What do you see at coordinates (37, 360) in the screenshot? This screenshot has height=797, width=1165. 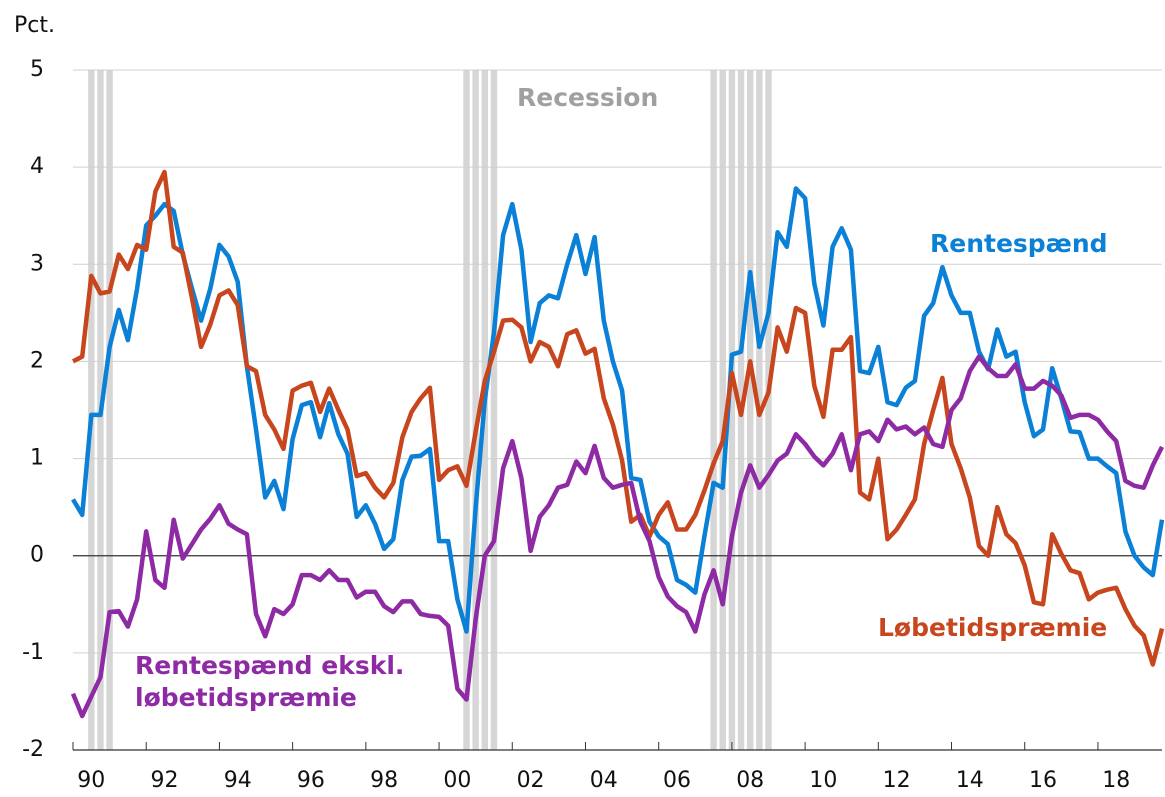 I see `y-tick-label: 2` at bounding box center [37, 360].